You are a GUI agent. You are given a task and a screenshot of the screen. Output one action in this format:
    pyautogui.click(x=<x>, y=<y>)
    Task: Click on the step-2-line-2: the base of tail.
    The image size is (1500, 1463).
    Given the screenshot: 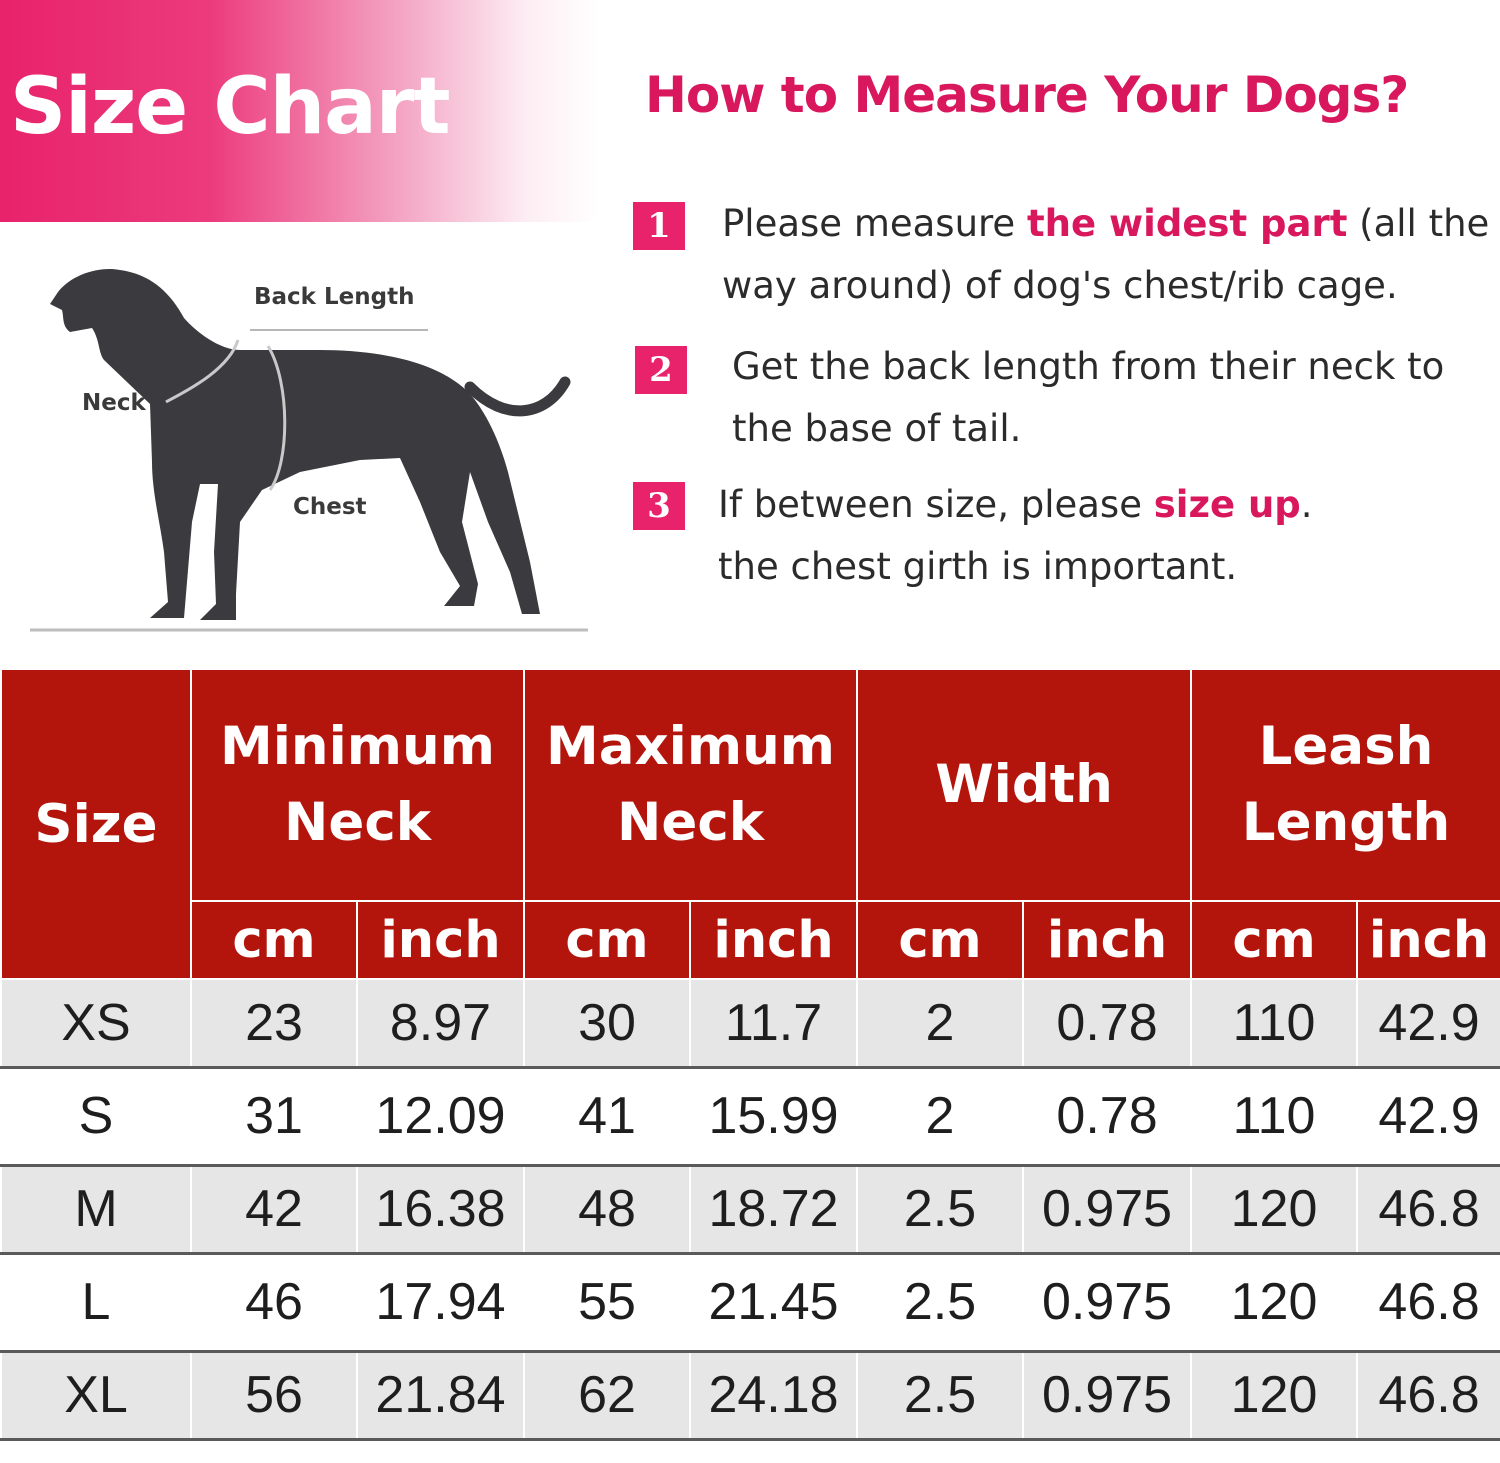 What is the action you would take?
    pyautogui.click(x=877, y=428)
    